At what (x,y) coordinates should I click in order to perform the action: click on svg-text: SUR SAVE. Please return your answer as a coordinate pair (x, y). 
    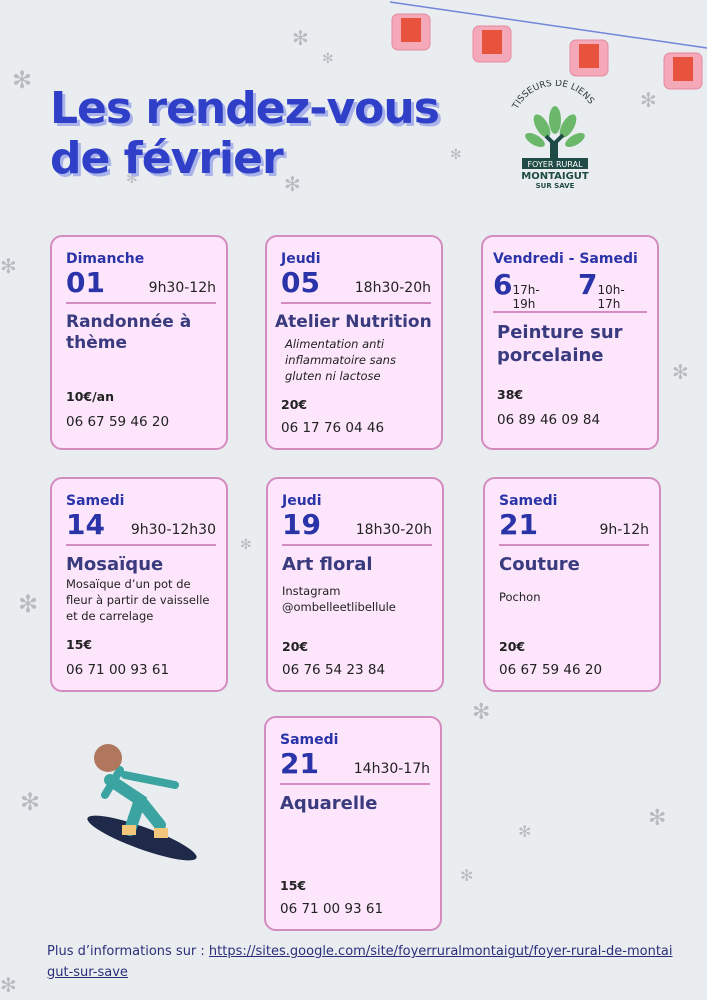
    Looking at the image, I should click on (555, 186).